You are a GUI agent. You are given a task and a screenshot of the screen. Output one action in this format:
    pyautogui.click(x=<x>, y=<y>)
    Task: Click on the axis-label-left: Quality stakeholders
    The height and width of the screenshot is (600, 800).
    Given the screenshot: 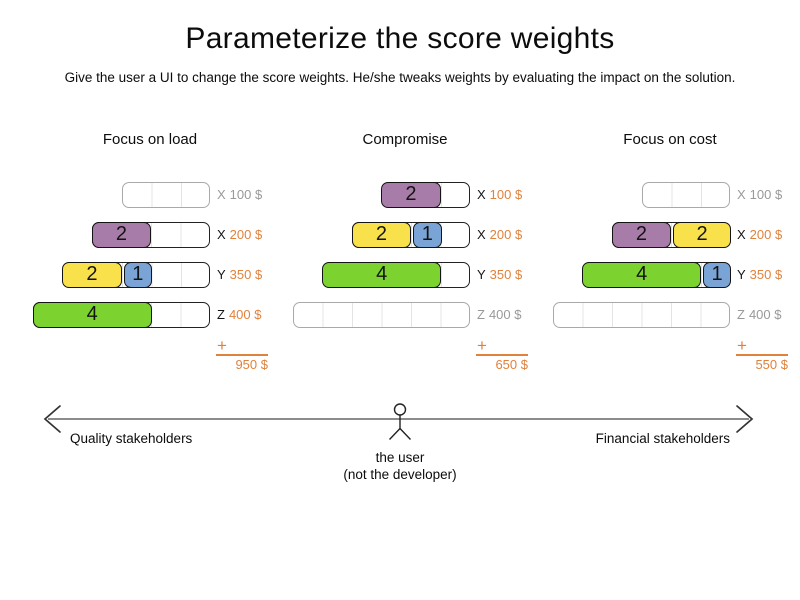 What is the action you would take?
    pyautogui.click(x=131, y=438)
    